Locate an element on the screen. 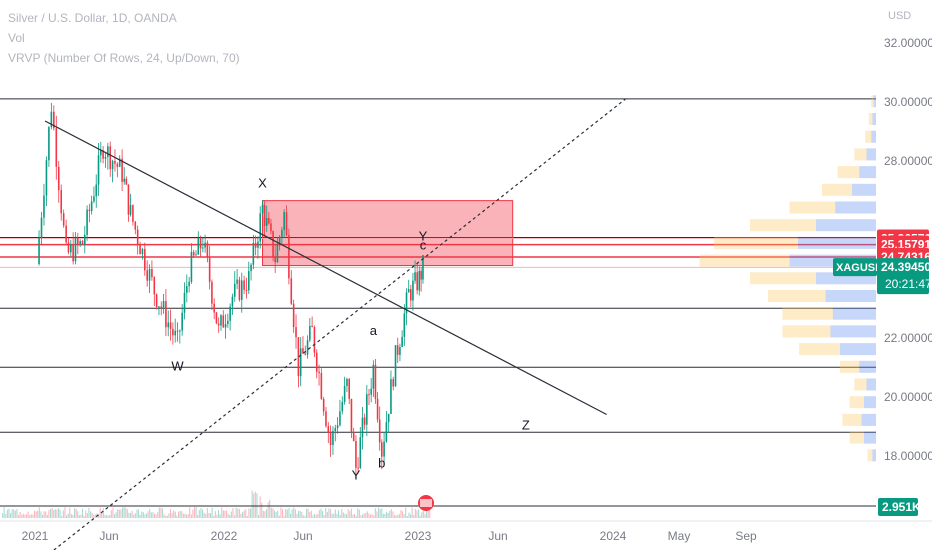 Image resolution: width=932 pixels, height=550 pixels. price-axis-tick: 20.00000 is located at coordinates (908, 397).